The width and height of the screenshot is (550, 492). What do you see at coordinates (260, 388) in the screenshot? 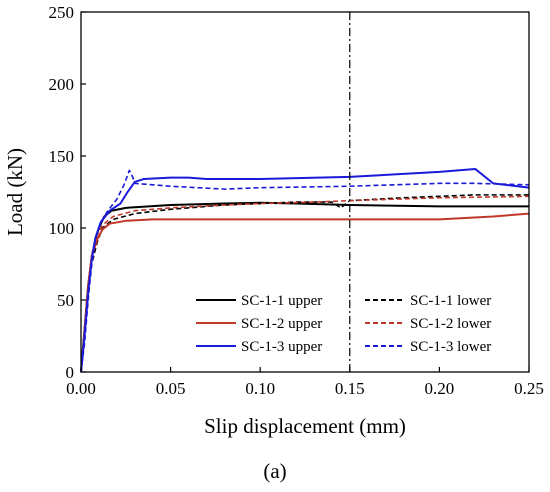
I see `x-tick-label: 0.10` at bounding box center [260, 388].